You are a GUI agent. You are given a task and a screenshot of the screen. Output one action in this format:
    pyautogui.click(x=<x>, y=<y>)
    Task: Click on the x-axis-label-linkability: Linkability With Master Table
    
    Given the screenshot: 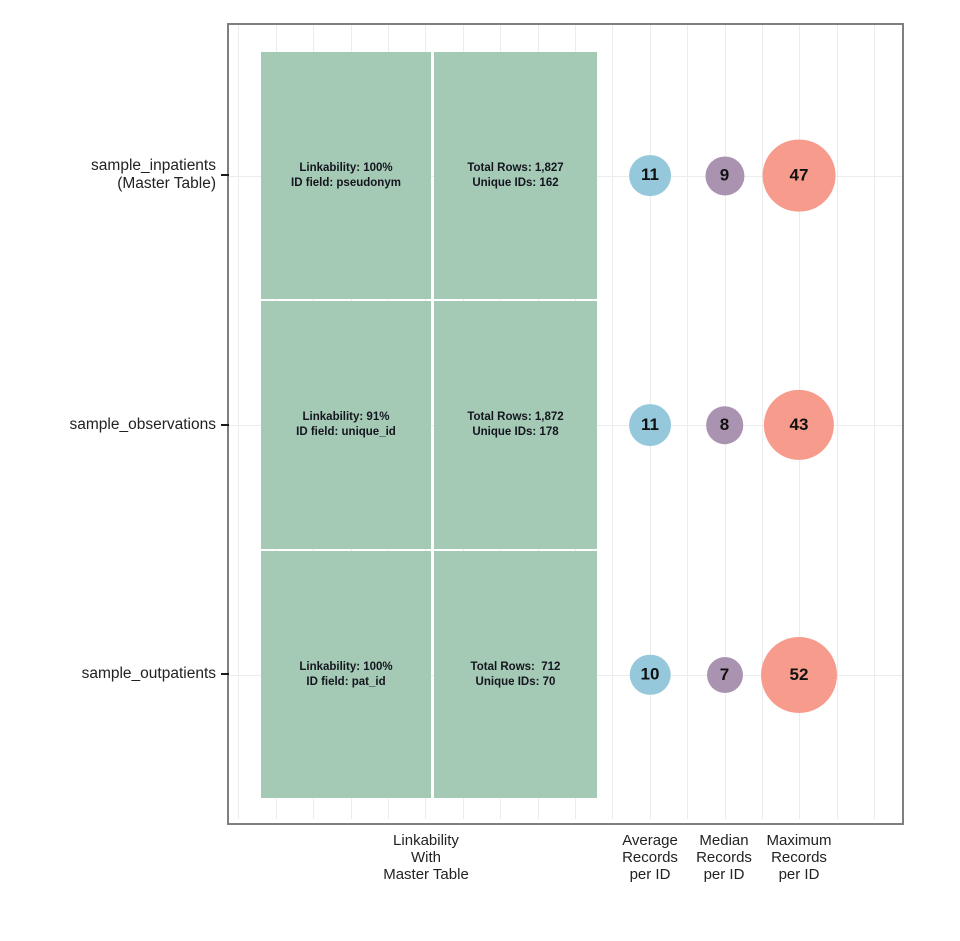 What is the action you would take?
    pyautogui.click(x=426, y=857)
    